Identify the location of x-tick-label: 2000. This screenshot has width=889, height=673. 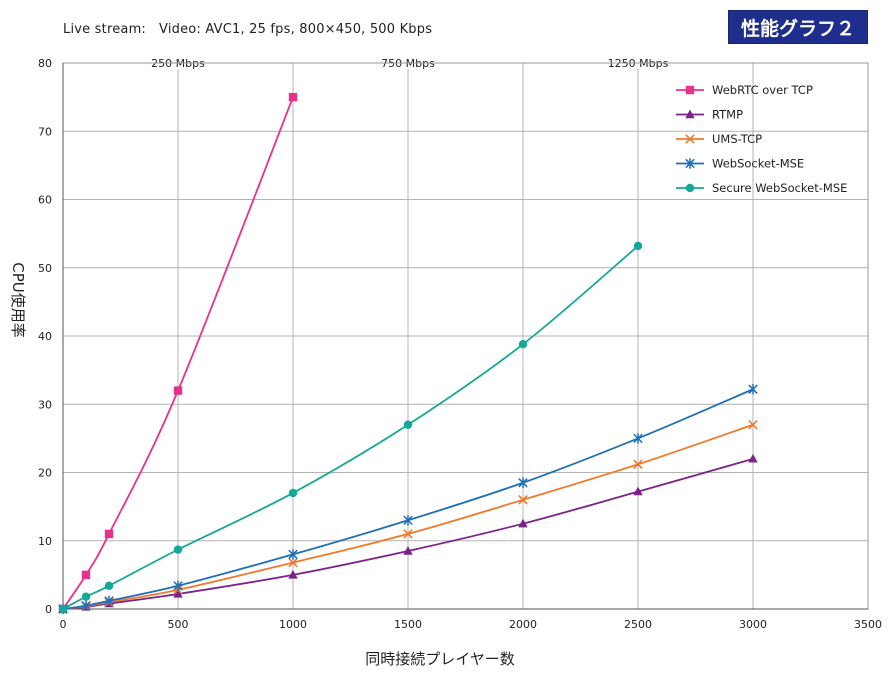
(523, 624).